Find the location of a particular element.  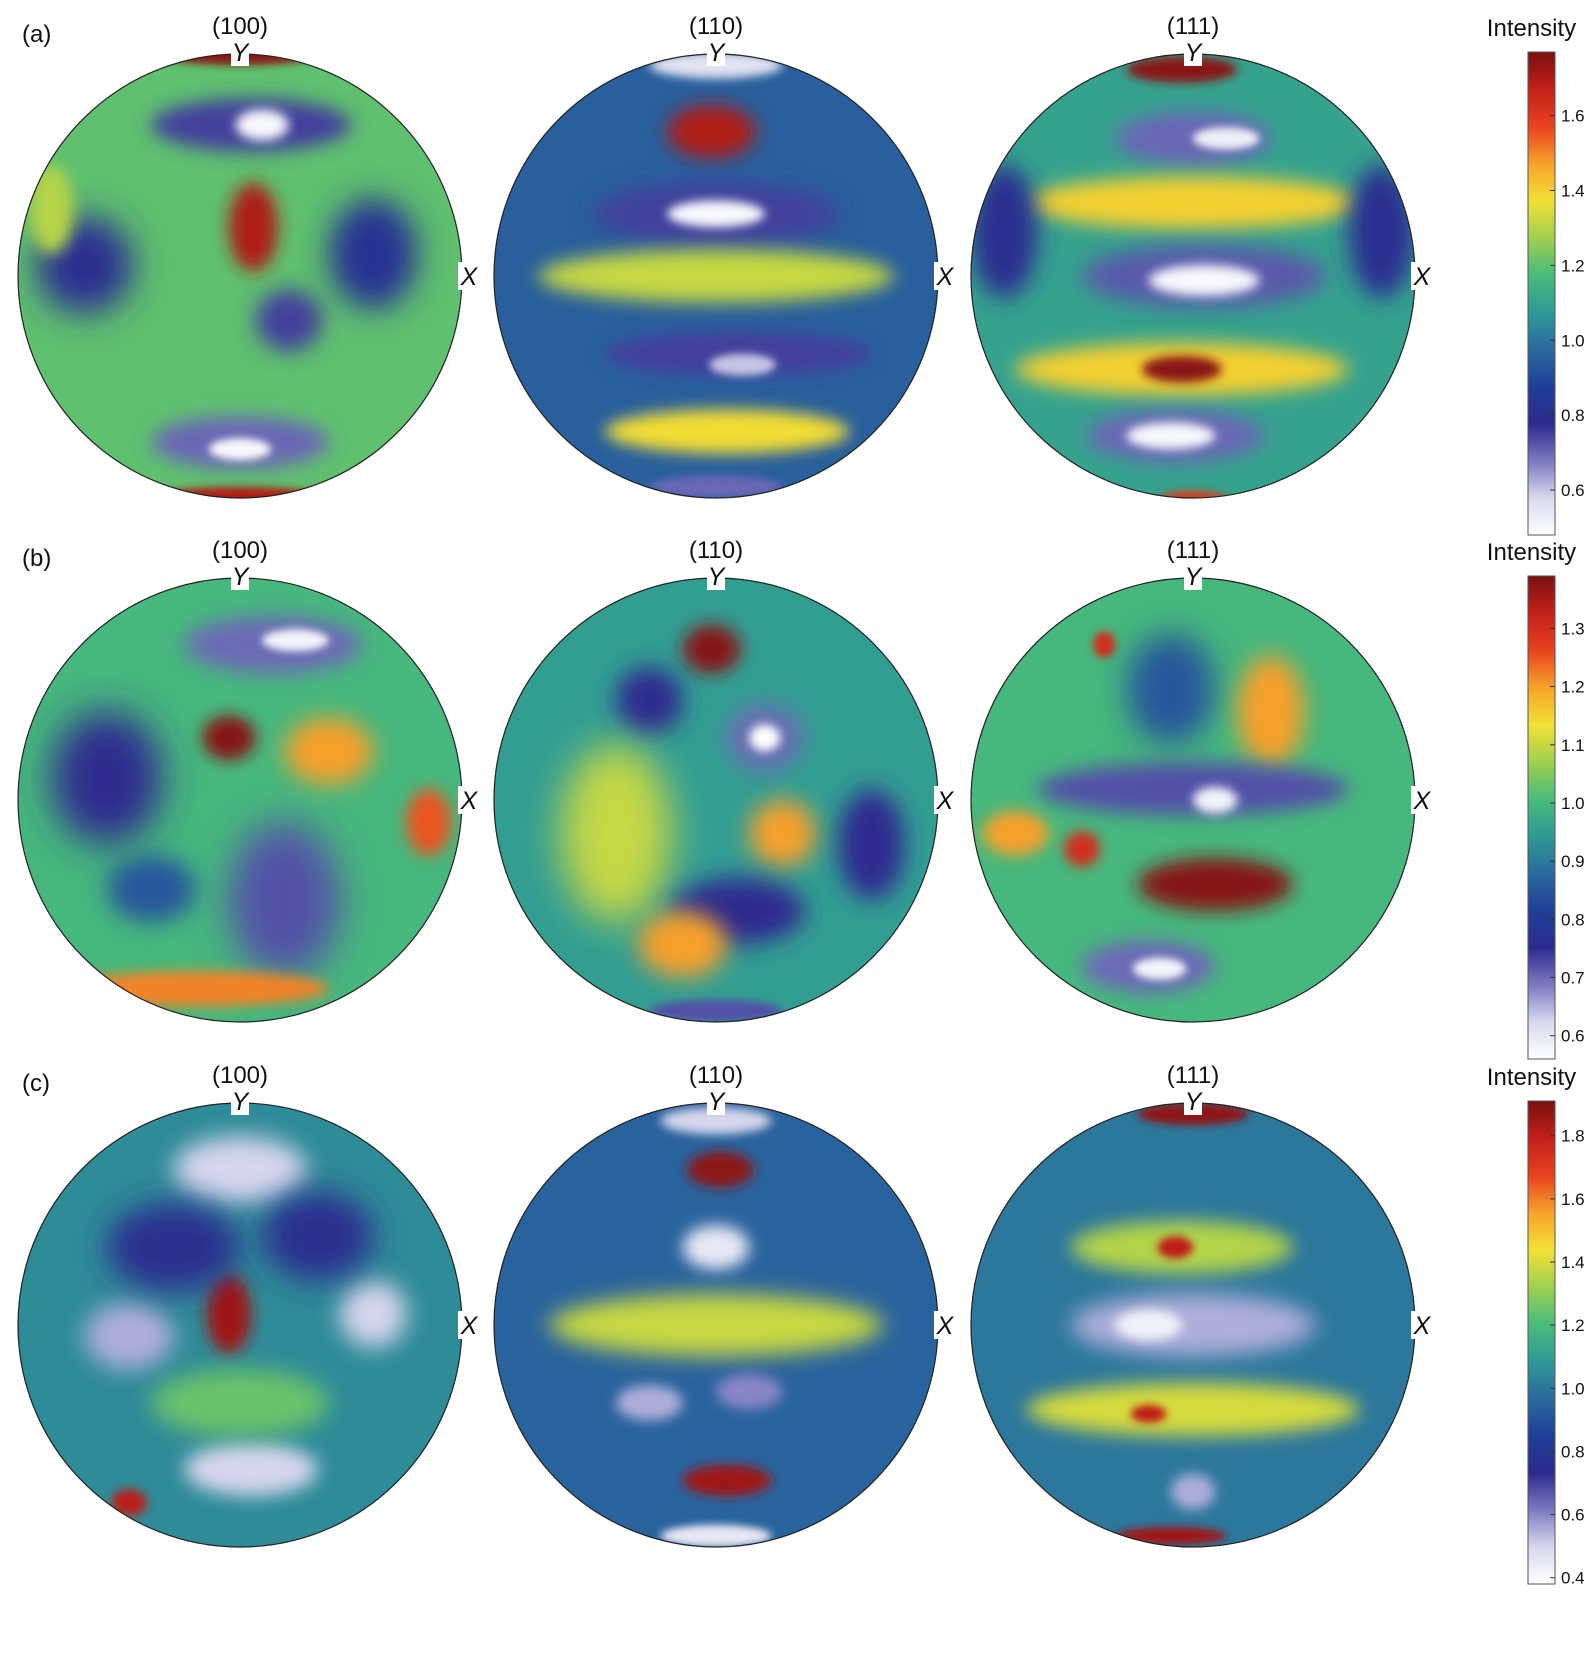

pole-background is located at coordinates (240, 276).